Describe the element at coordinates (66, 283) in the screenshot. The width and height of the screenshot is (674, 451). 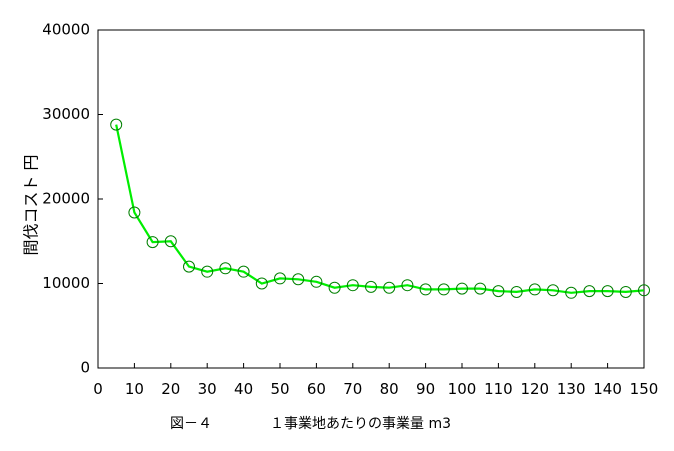
I see `y-tick-label: 10000` at that location.